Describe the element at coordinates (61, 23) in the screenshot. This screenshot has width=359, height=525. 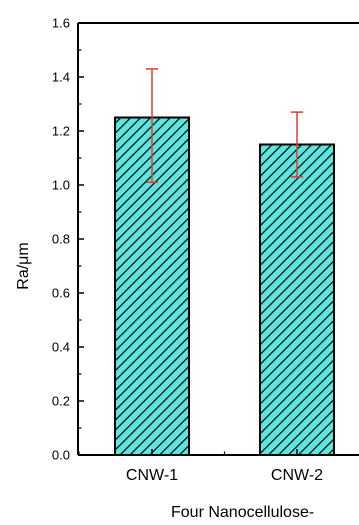
I see `y-tick-label: 1.6` at that location.